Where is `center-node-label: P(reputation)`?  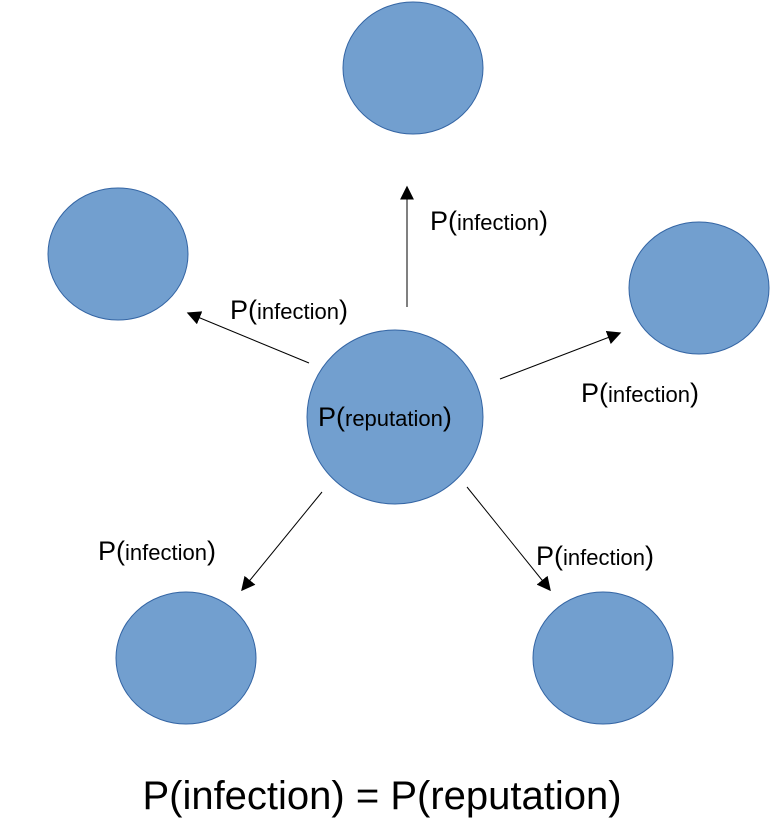 center-node-label: P(reputation) is located at coordinates (385, 417).